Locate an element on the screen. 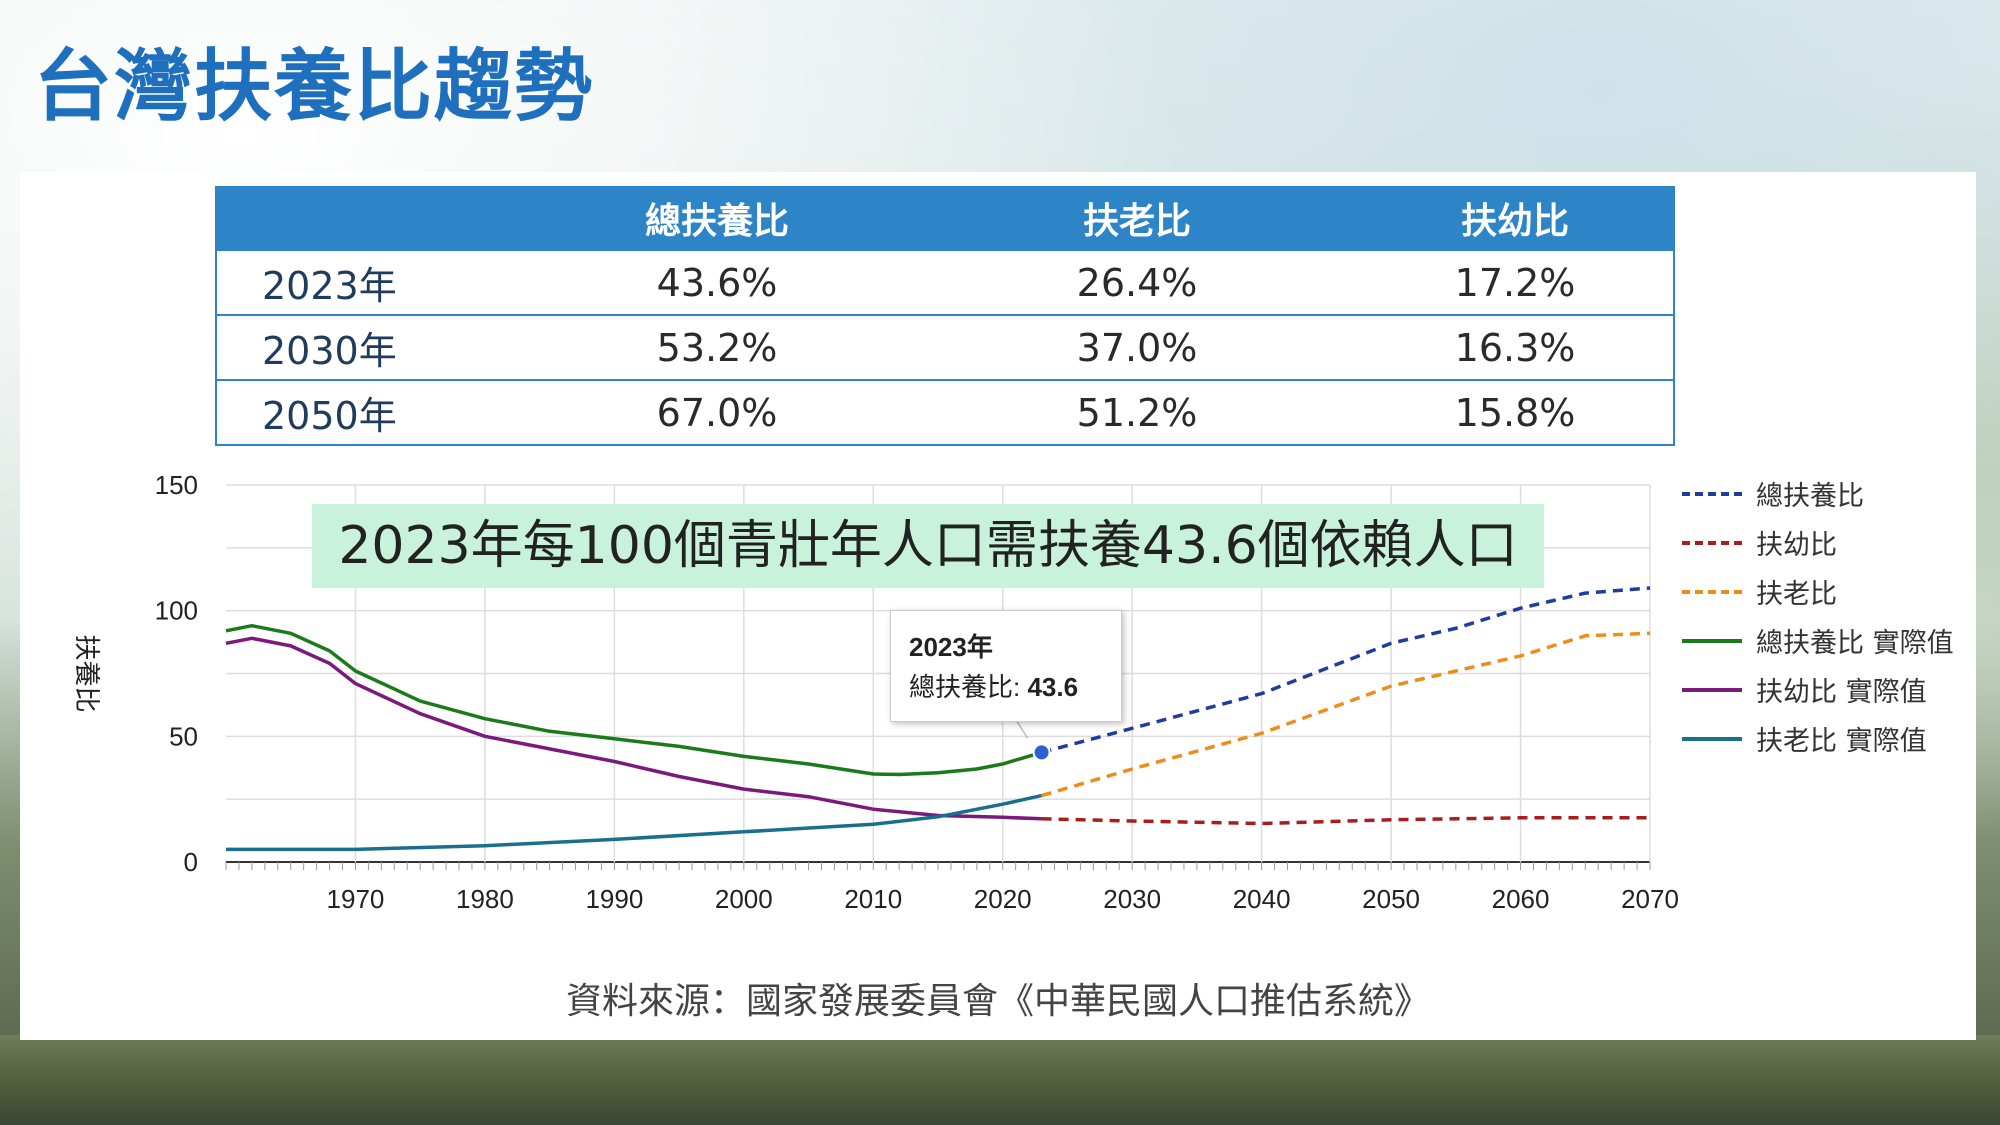 This screenshot has width=2000, height=1125. table-row-year: 2030年 is located at coordinates (366, 347).